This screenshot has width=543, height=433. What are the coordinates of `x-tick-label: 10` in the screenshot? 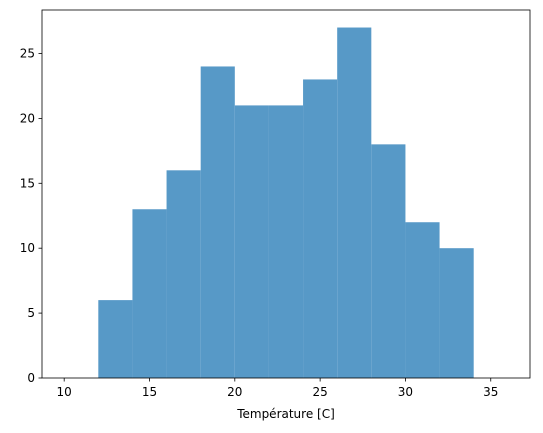 It's located at (64, 392).